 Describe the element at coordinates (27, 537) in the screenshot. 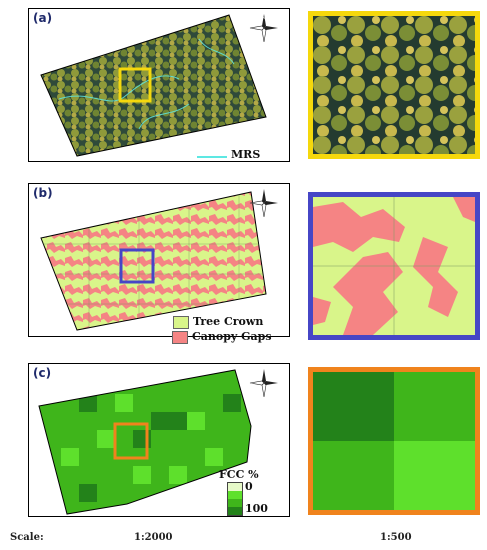

I see `scale-label: Scale:` at that location.